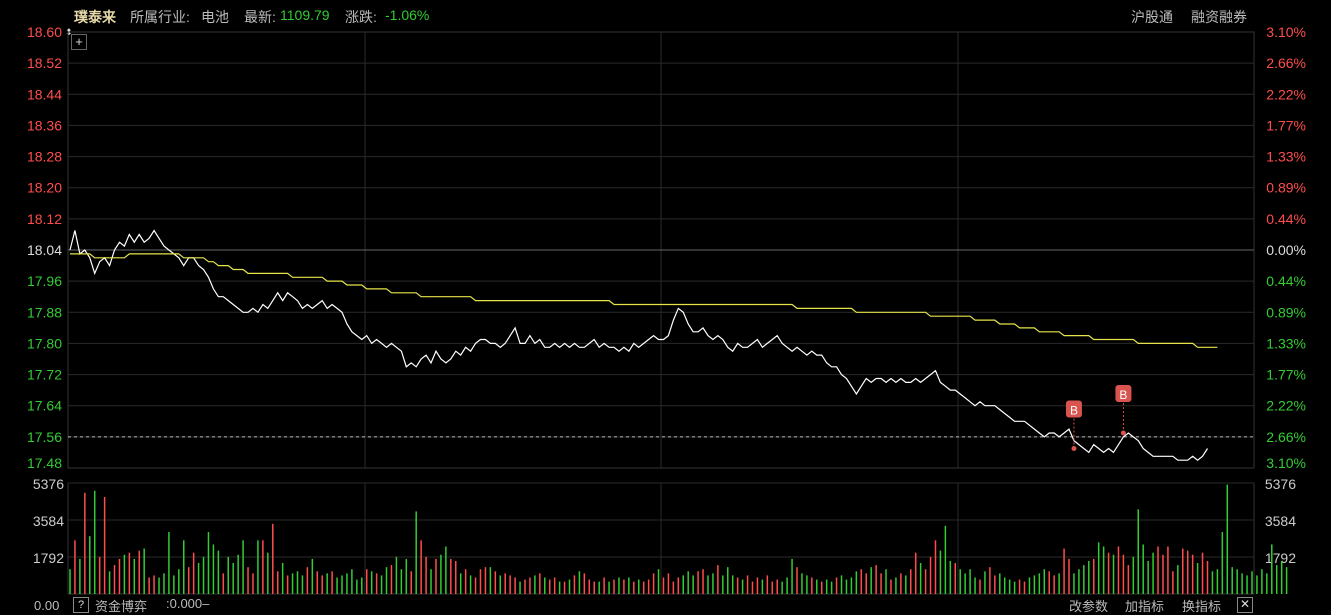  Describe the element at coordinates (95, 17) in the screenshot. I see `stock-name: 璞泰来` at that location.